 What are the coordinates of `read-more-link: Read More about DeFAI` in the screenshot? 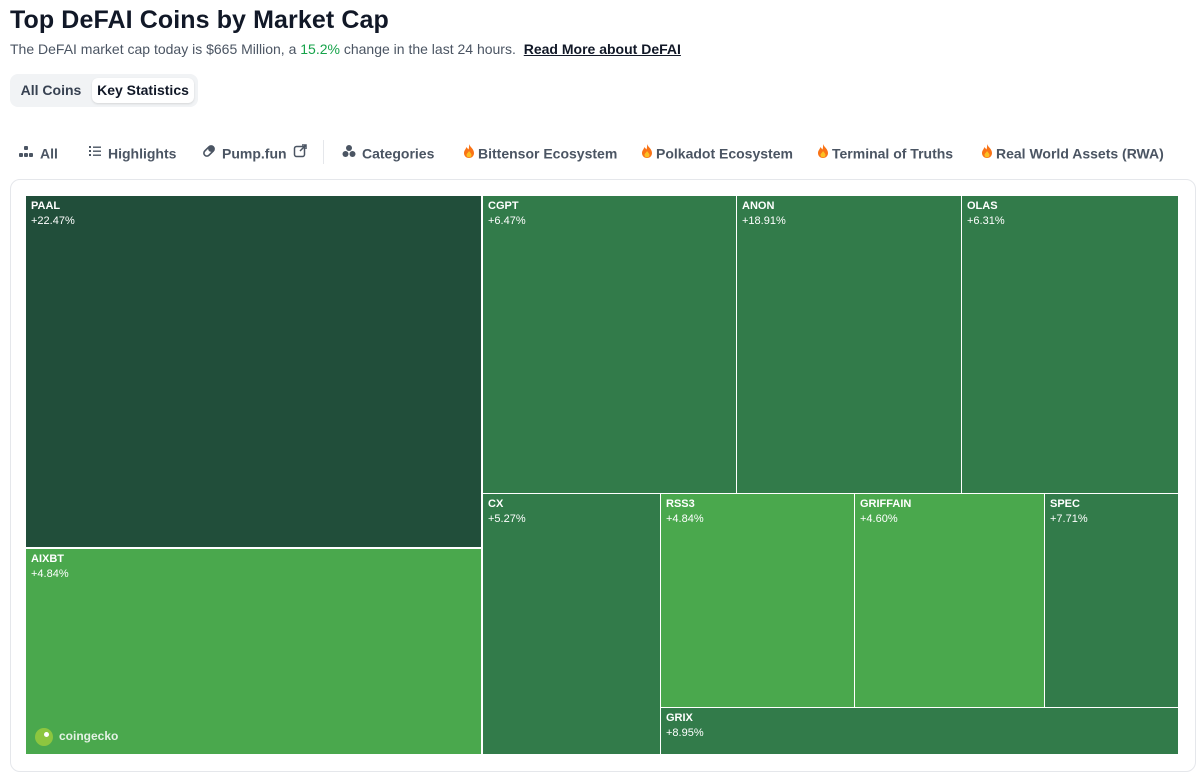 It's located at (602, 49).